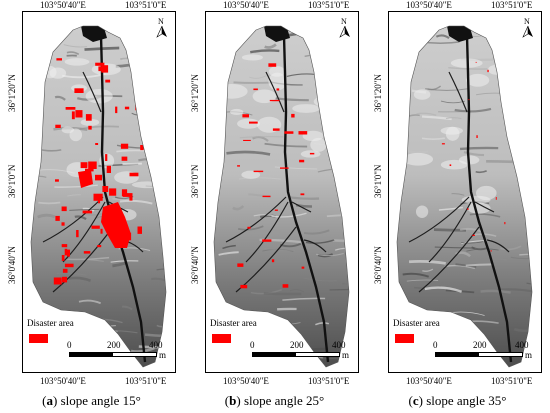 Image resolution: width=550 pixels, height=413 pixels. I want to click on scale-label: 0, so click(435, 345).